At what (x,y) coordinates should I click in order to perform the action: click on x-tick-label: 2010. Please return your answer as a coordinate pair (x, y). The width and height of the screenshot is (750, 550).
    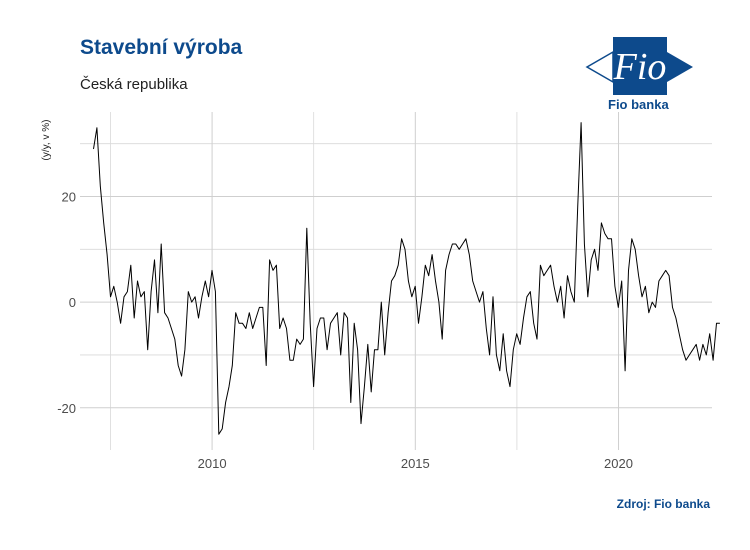
    Looking at the image, I should click on (212, 463).